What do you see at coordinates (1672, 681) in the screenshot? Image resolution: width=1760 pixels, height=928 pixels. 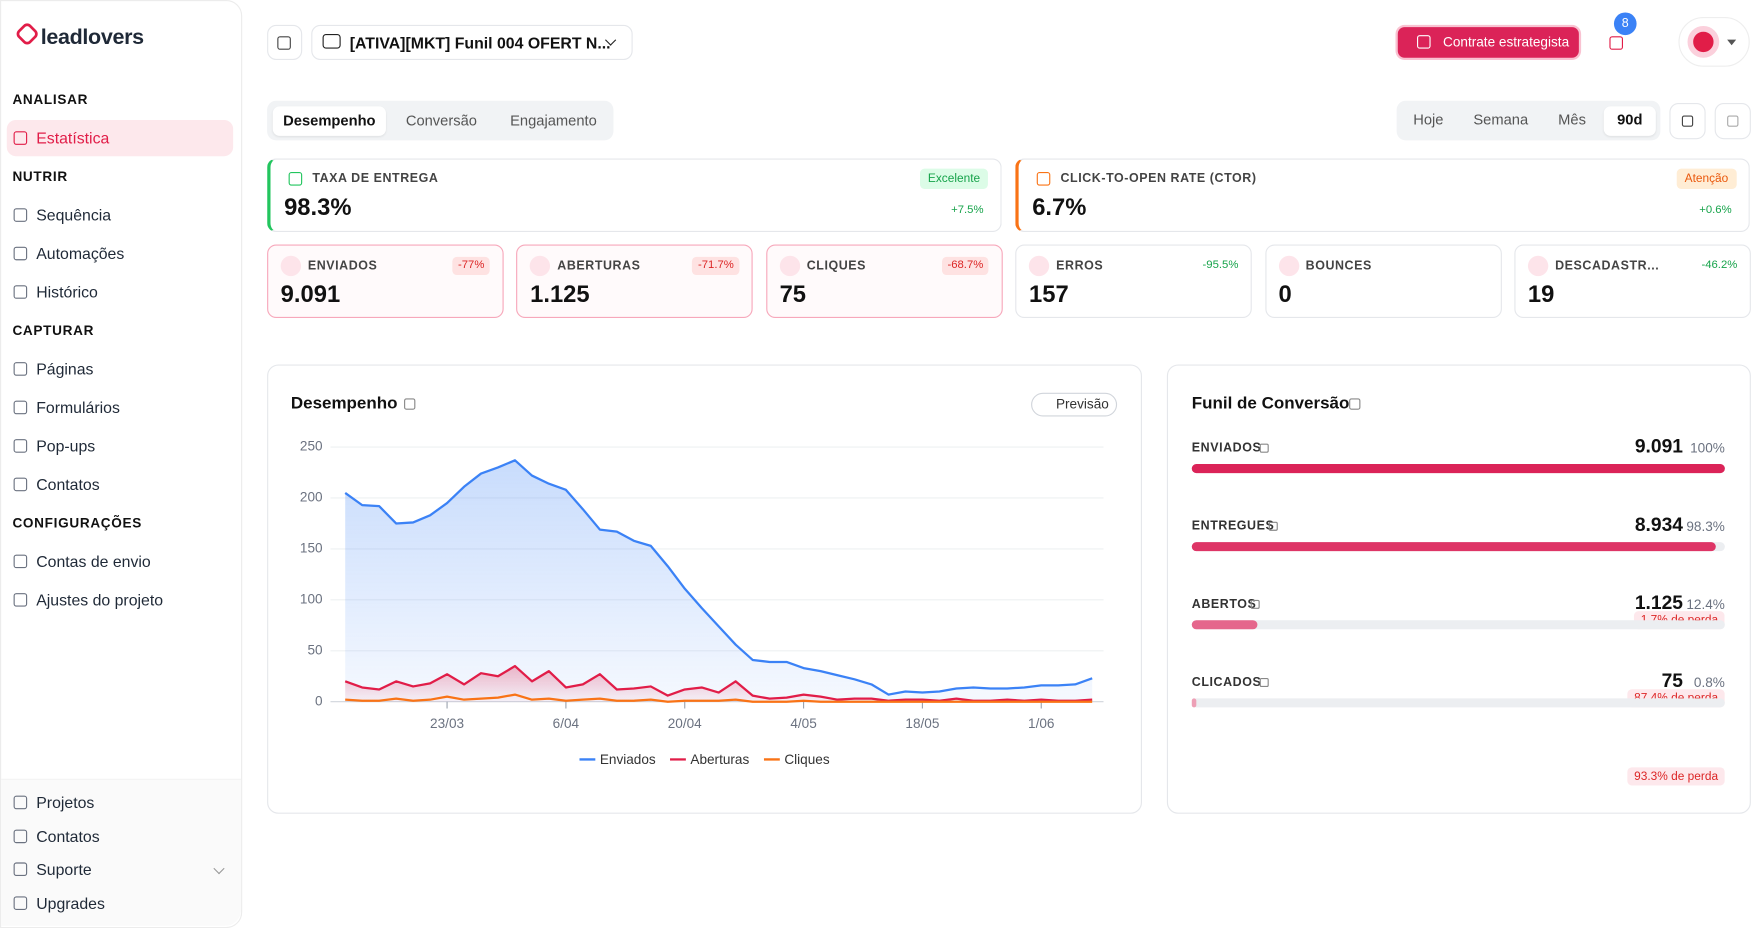 I see `stage-count: 75` at bounding box center [1672, 681].